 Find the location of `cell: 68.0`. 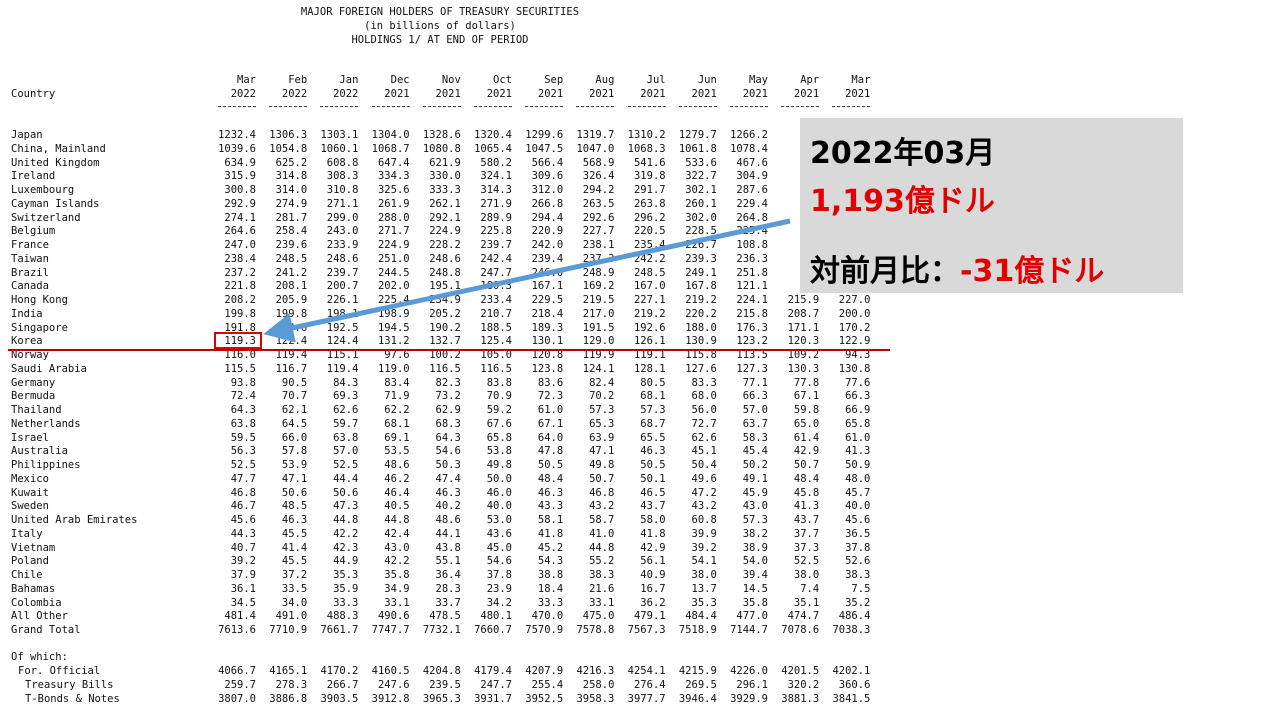

cell: 68.0 is located at coordinates (704, 396).